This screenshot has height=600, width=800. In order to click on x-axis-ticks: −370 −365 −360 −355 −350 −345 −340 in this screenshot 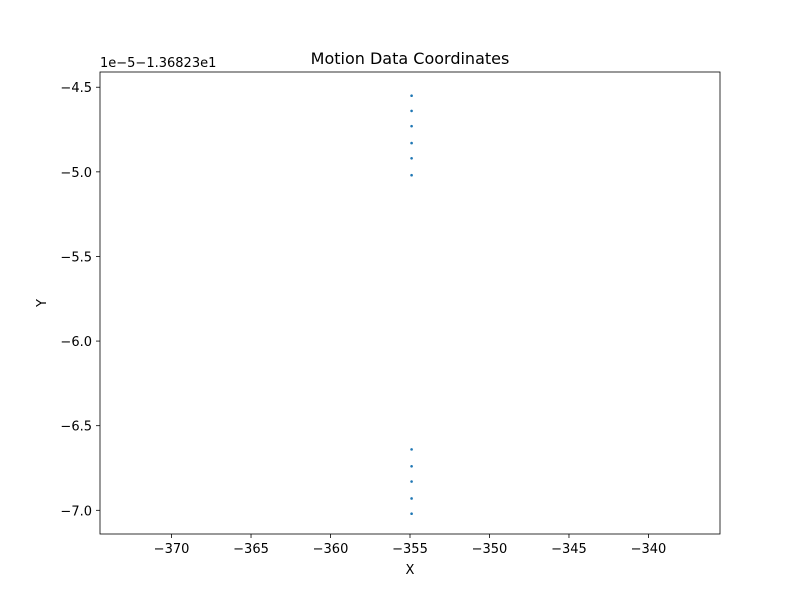, I will do `click(410, 545)`.